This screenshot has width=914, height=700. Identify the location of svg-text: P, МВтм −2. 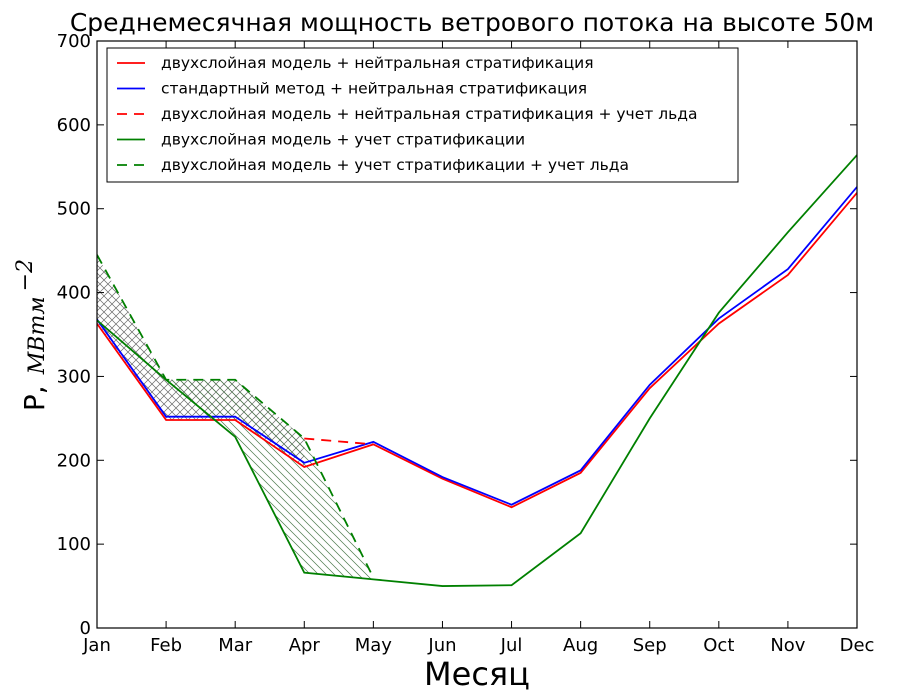
(32, 335).